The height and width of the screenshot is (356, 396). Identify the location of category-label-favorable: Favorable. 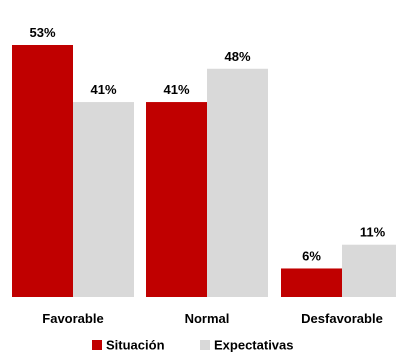
(72, 318).